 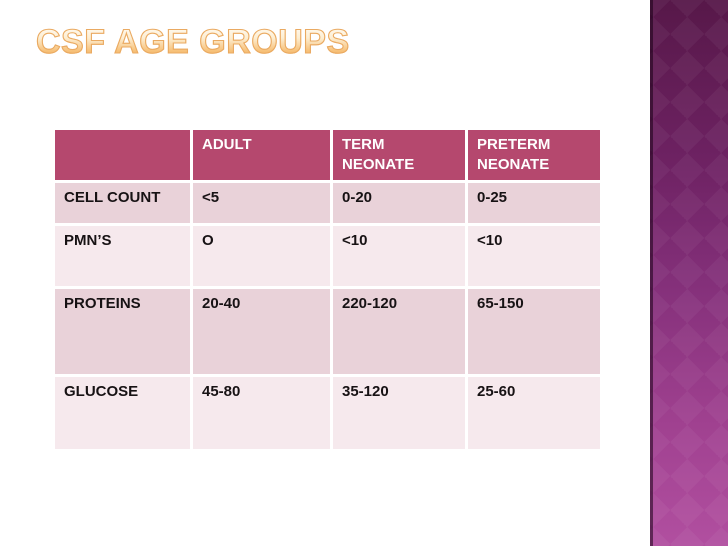 I want to click on table-row-proteins: PROTEINS 20-40 220-120 65-150, so click(x=327, y=331).